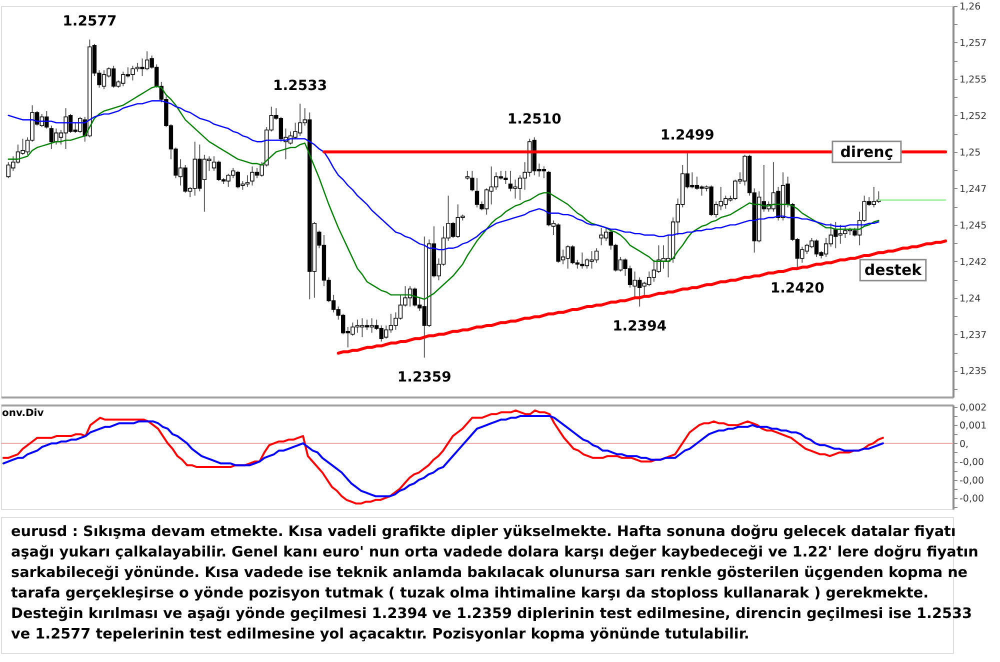 This screenshot has width=1000, height=662. I want to click on y-tick-label: 0,002, so click(973, 408).